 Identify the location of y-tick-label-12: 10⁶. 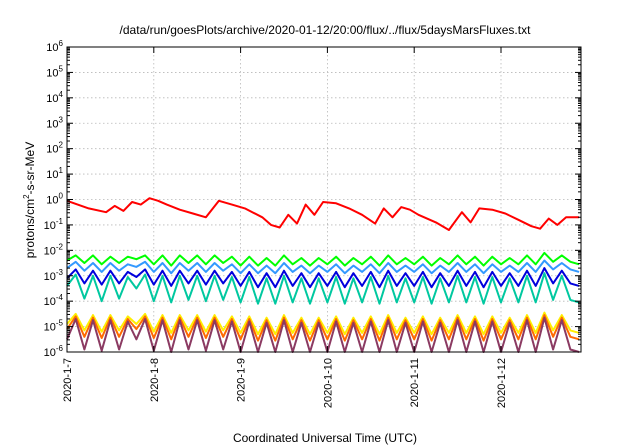
(54, 46).